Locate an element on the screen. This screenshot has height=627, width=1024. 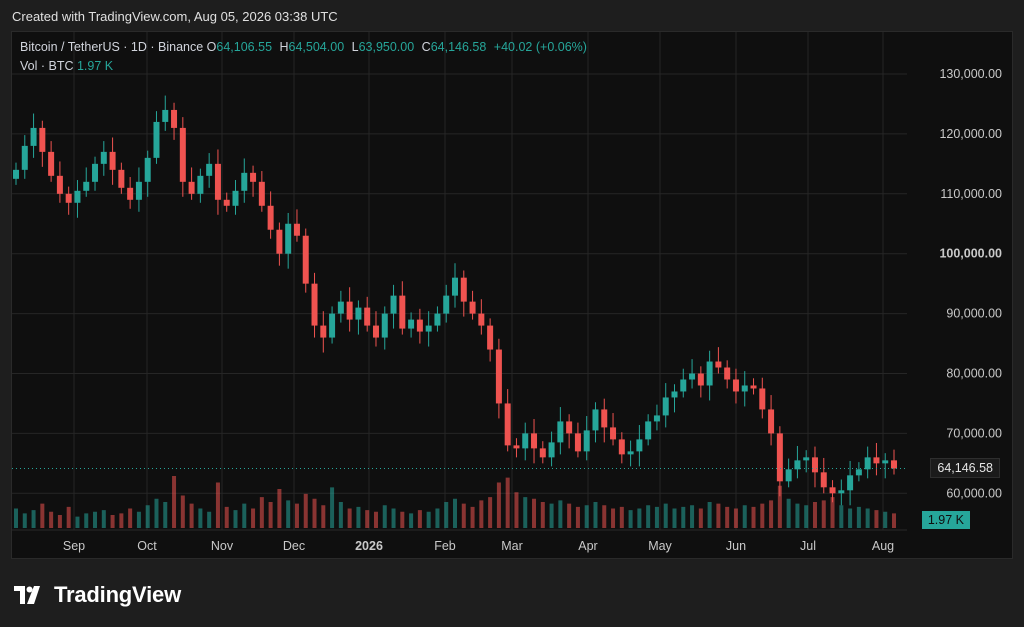
y-tick-label: 110,000.00 is located at coordinates (971, 194).